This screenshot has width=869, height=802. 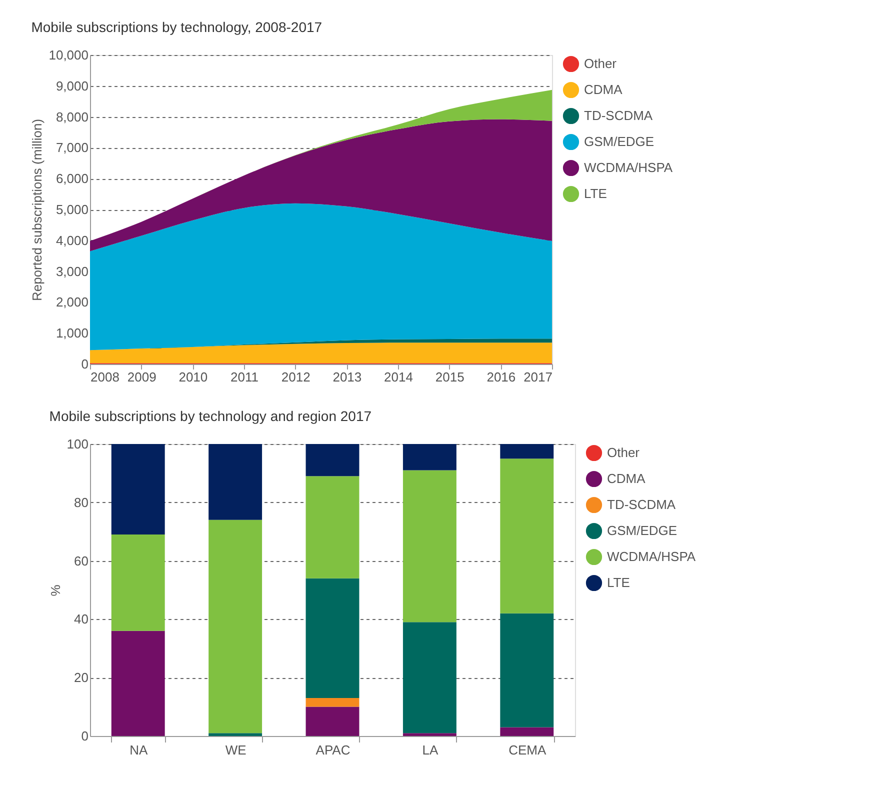 What do you see at coordinates (347, 377) in the screenshot?
I see `x-tick-label: 2013` at bounding box center [347, 377].